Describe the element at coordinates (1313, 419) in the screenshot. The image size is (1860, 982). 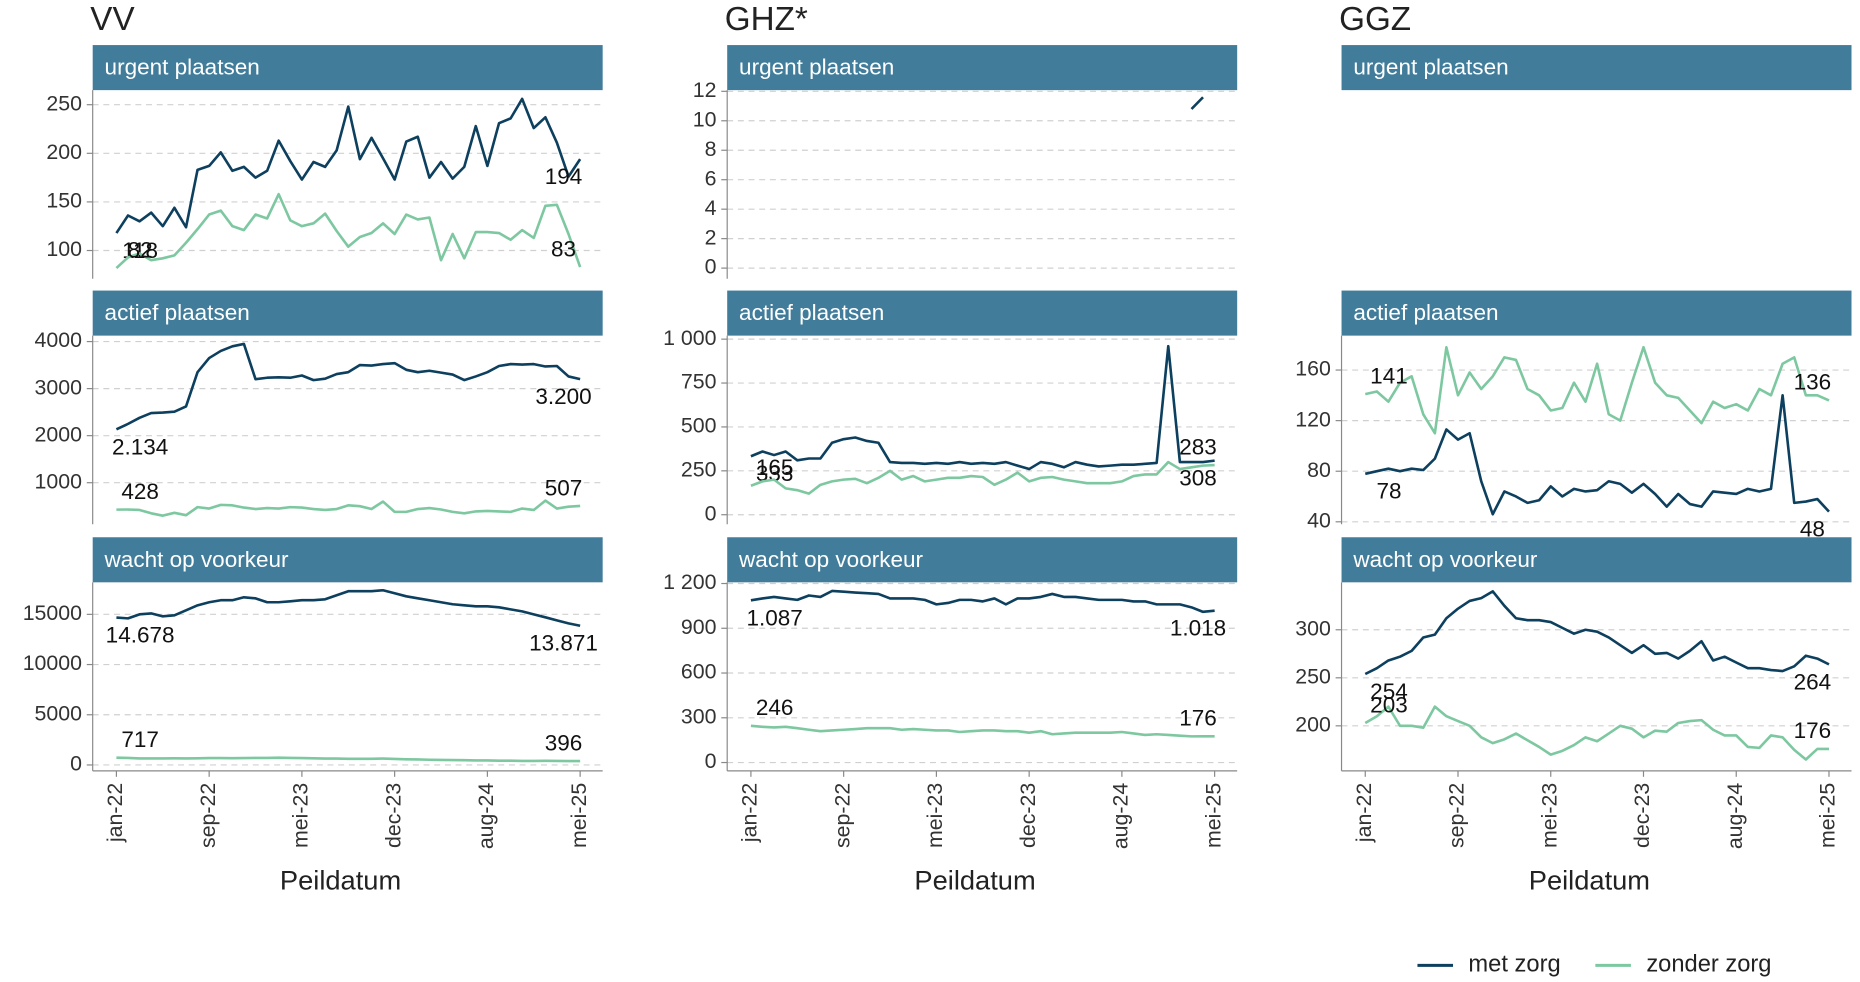
I see `y-tick-label: 120` at that location.